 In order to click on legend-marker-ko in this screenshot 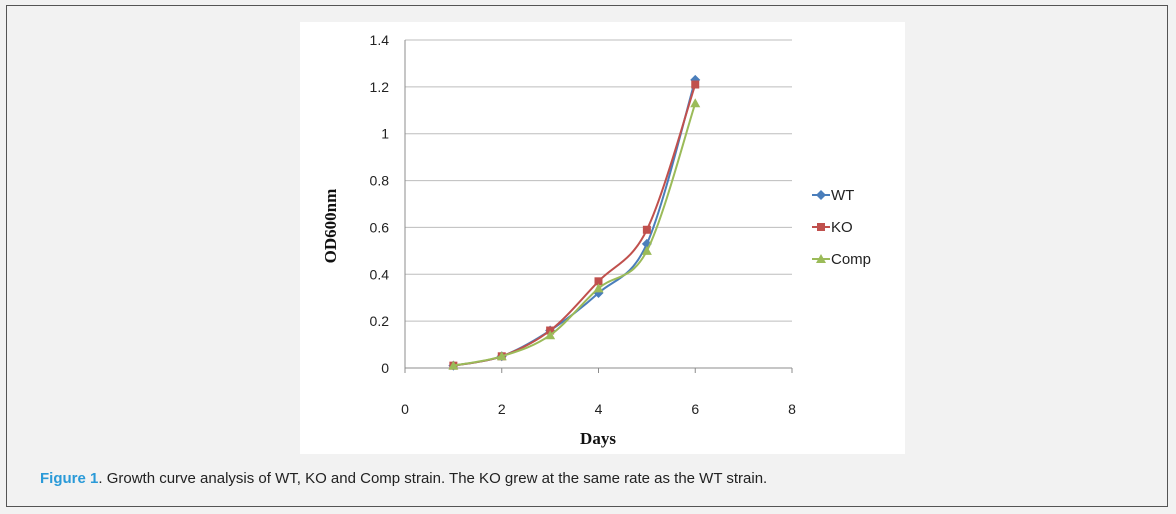, I will do `click(821, 227)`.